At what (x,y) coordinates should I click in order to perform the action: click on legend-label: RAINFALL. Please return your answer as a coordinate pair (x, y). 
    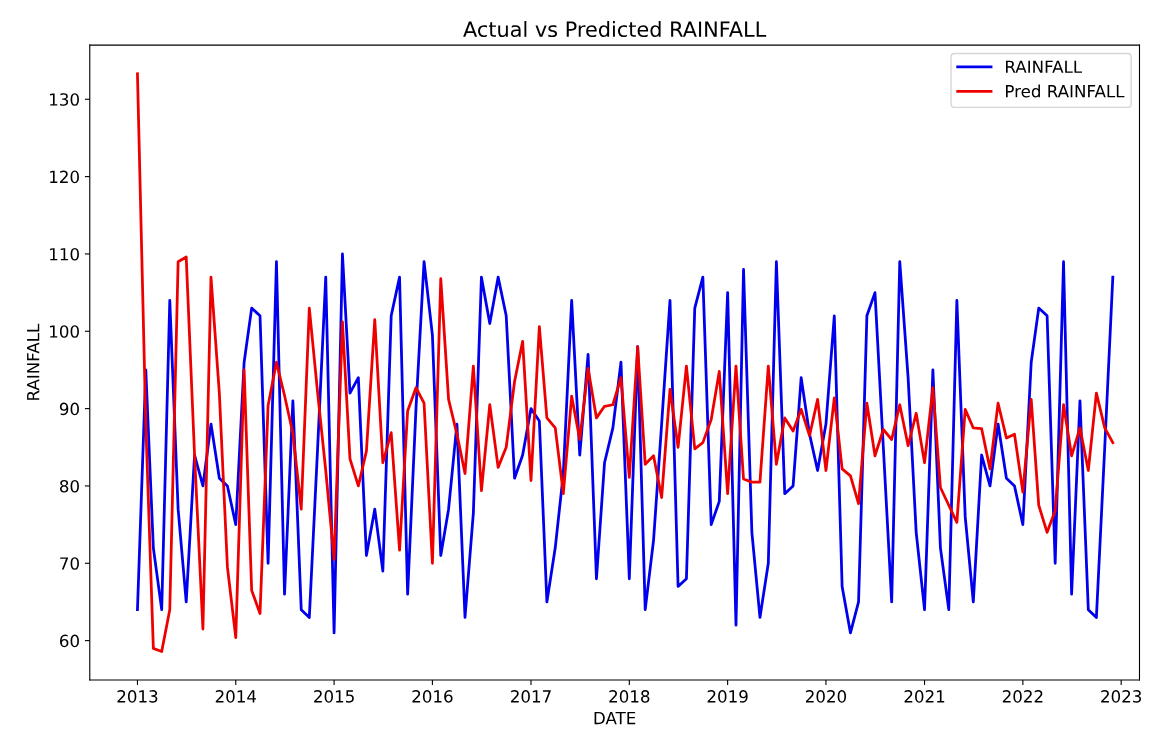
    Looking at the image, I should click on (1044, 66).